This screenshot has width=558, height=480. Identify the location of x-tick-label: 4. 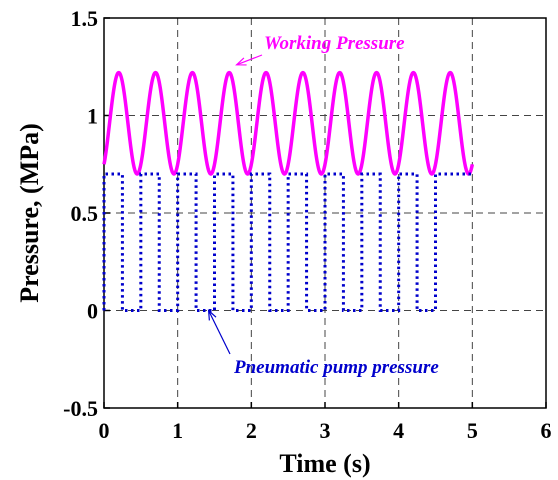
(398, 430).